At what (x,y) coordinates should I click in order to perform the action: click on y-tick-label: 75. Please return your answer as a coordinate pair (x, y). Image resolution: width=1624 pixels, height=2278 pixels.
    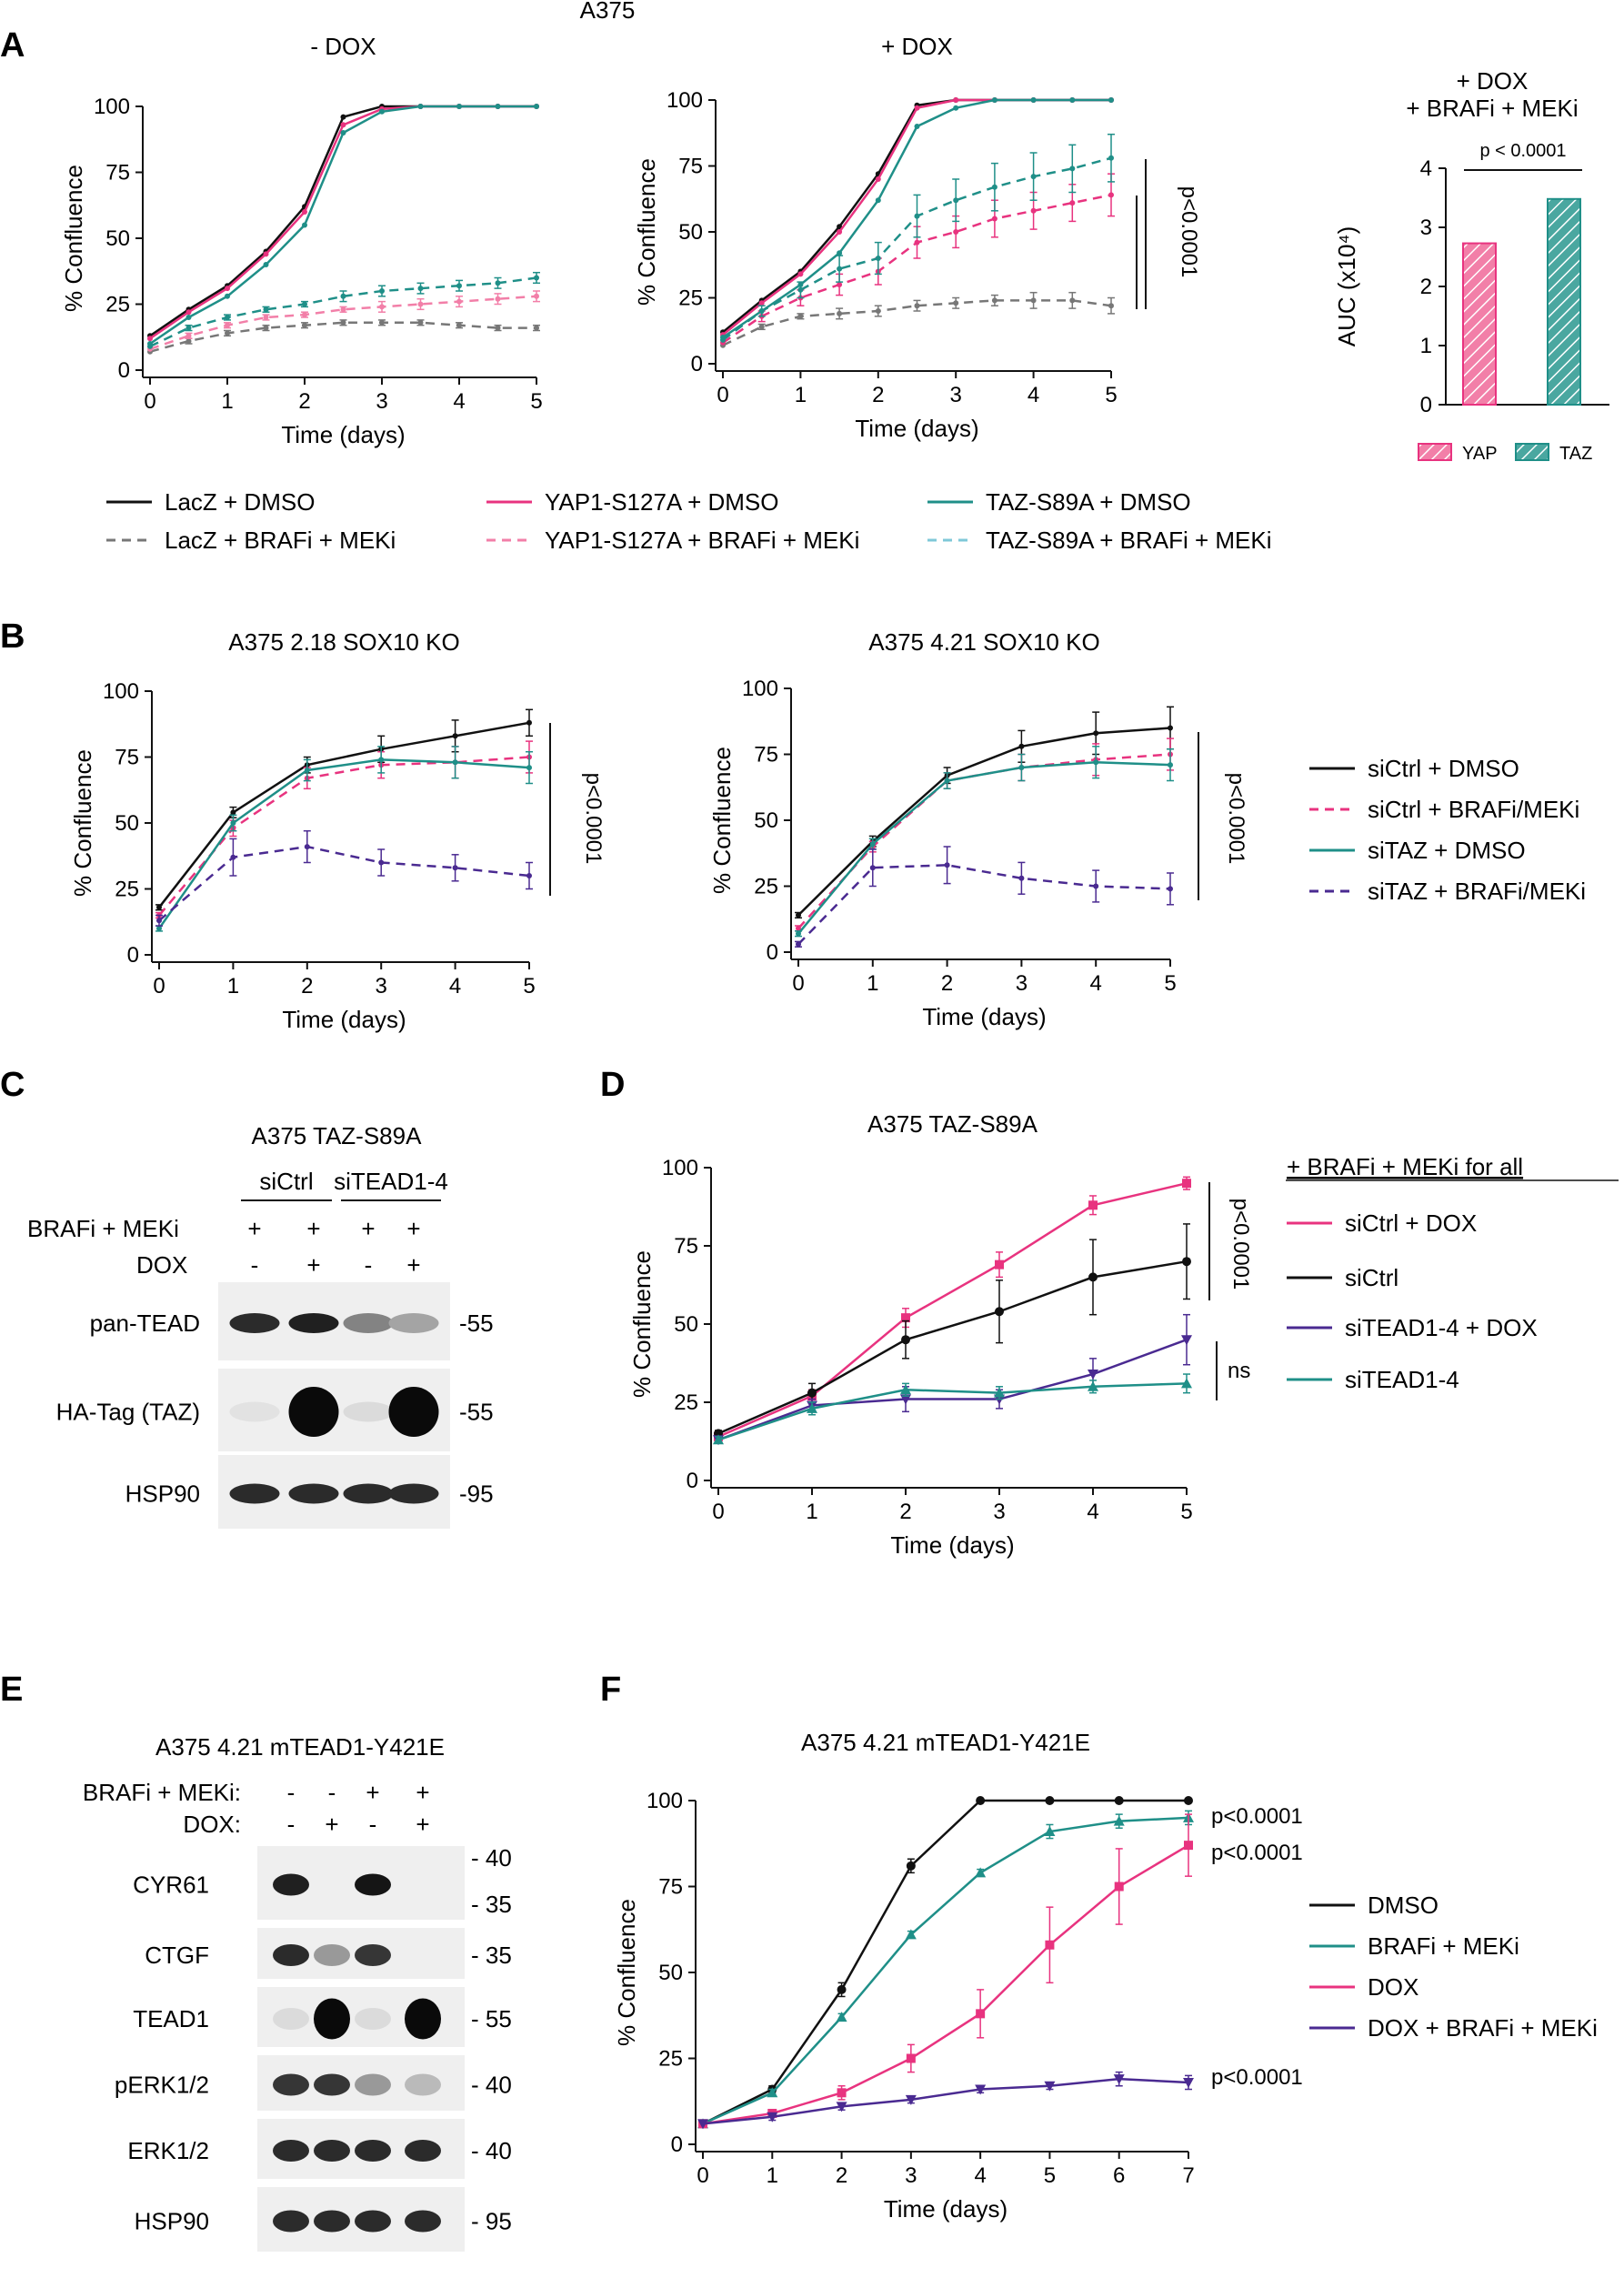
    Looking at the image, I should click on (670, 1888).